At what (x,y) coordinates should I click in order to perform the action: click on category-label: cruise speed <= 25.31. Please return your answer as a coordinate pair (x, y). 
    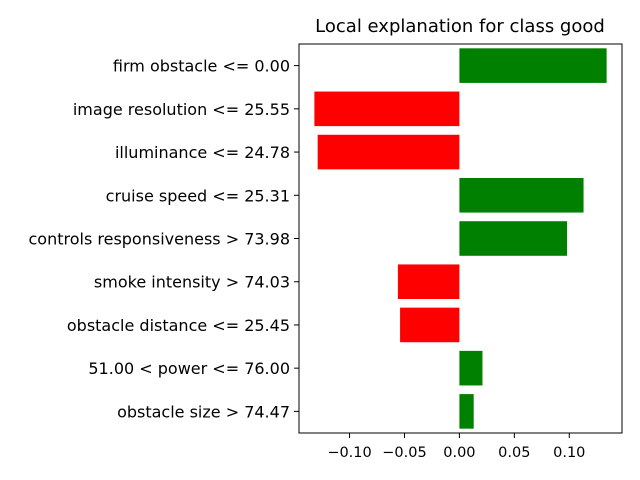
    Looking at the image, I should click on (198, 195).